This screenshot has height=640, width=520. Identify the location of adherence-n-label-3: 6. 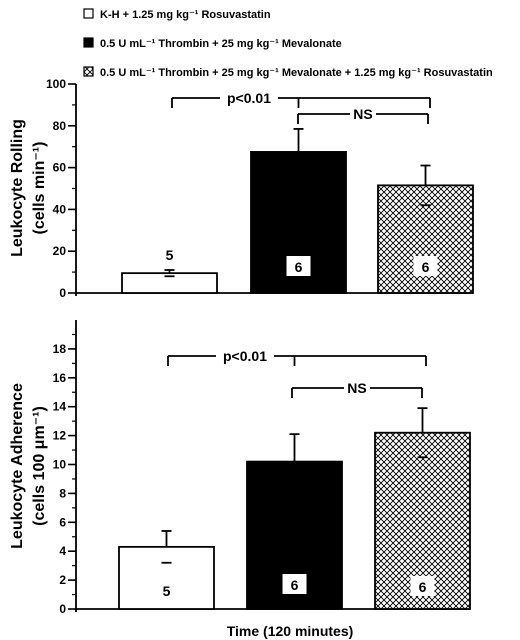
(423, 587).